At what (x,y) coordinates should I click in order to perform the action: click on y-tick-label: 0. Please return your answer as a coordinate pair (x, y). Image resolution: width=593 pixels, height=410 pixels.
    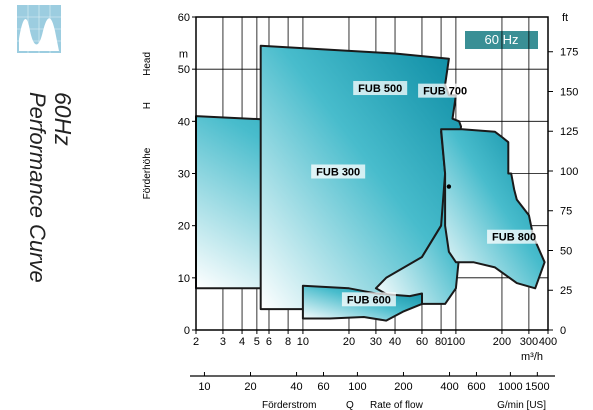
    Looking at the image, I should click on (187, 331).